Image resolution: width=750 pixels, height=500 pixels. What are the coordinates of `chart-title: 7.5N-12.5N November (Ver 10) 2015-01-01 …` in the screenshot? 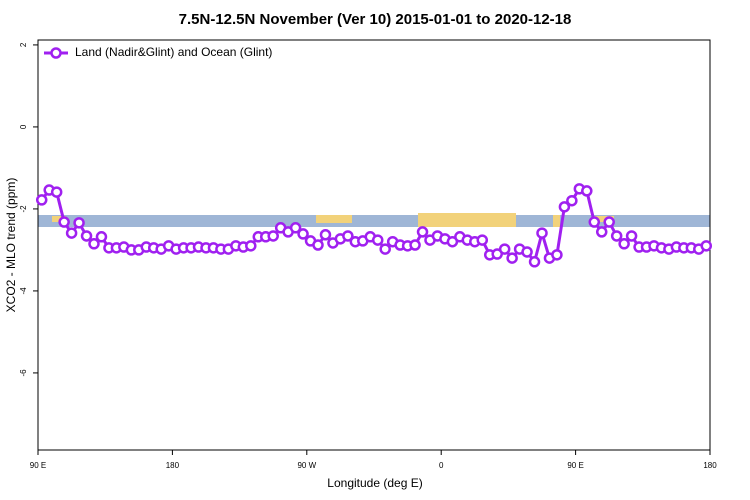 It's located at (375, 19).